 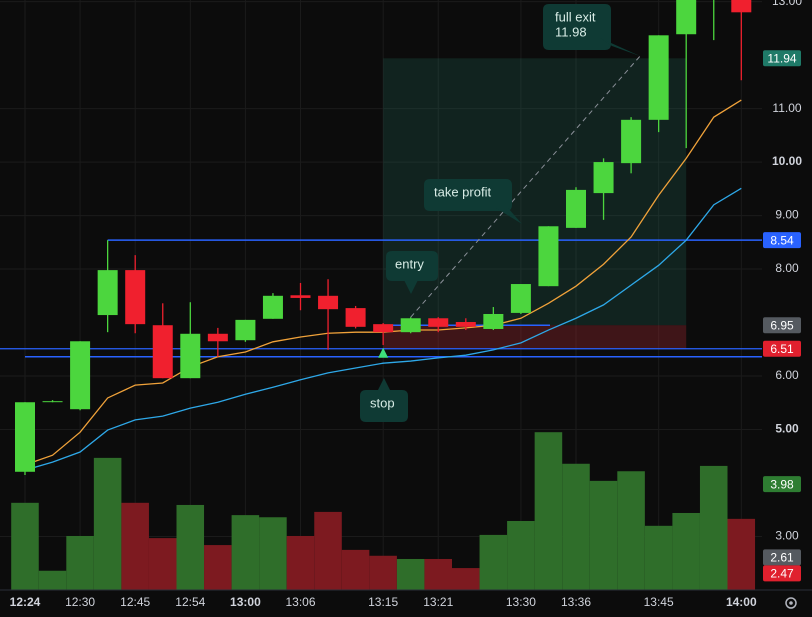 What do you see at coordinates (383, 352) in the screenshot?
I see `stop-marker` at bounding box center [383, 352].